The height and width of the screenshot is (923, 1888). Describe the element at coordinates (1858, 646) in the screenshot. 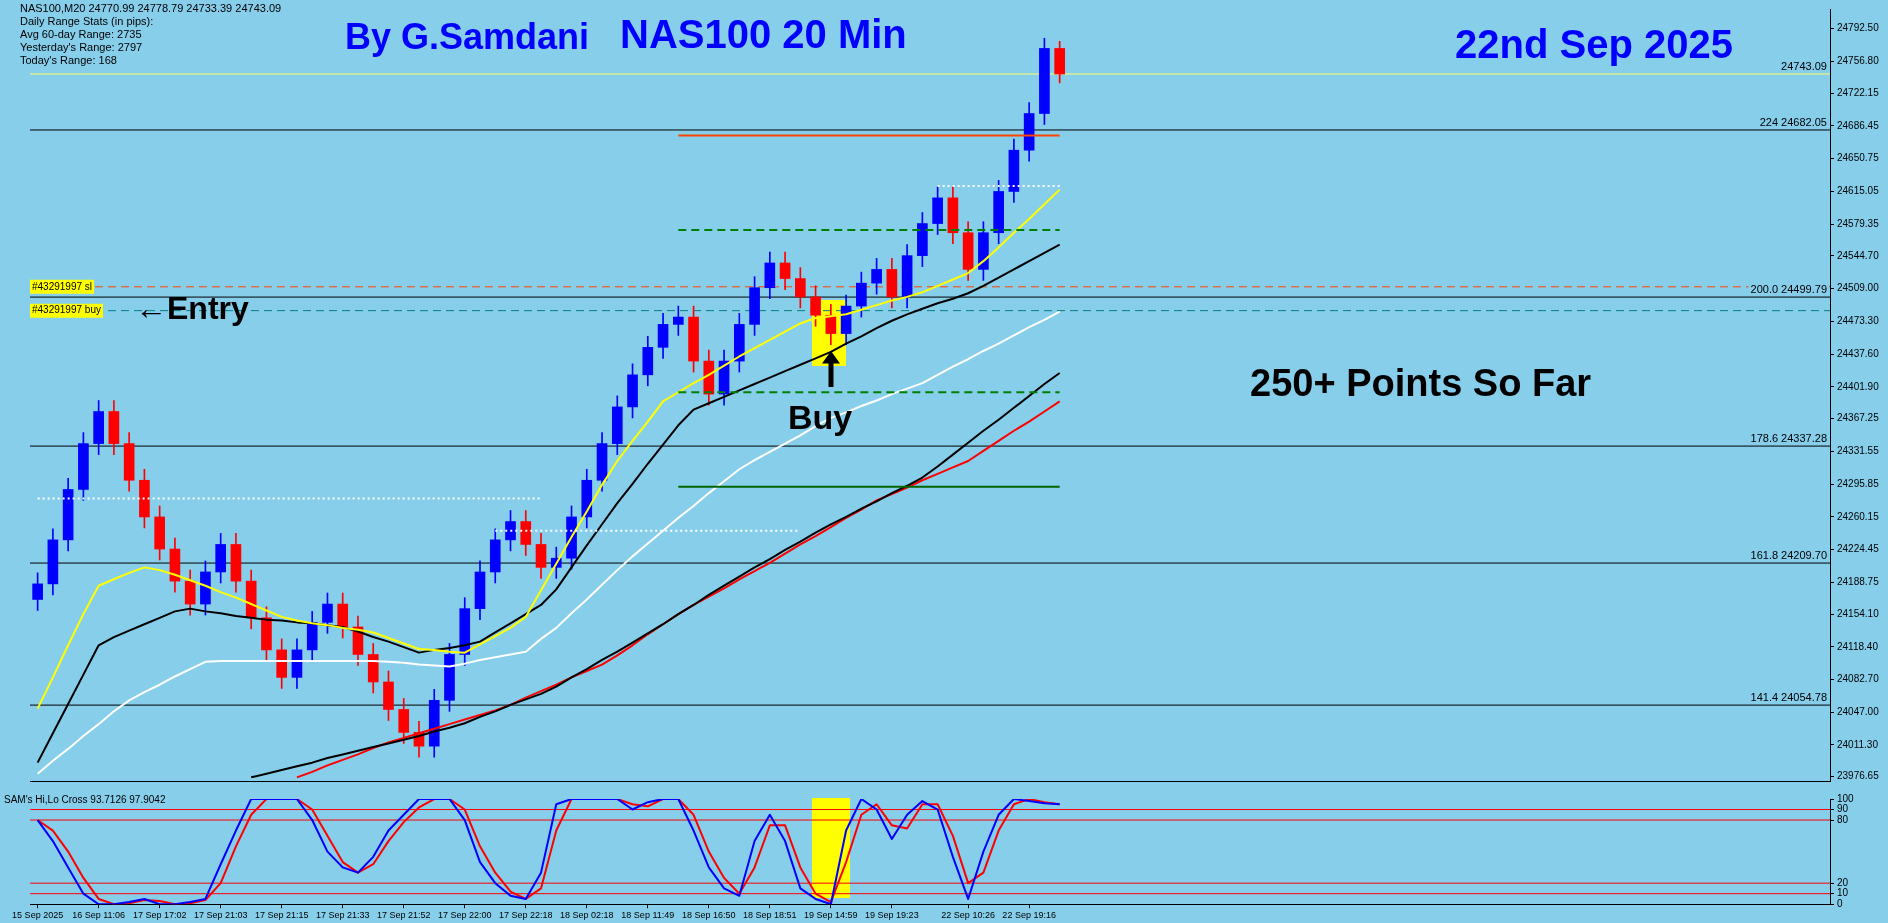

I see `y-tick-label: 24118.40` at that location.